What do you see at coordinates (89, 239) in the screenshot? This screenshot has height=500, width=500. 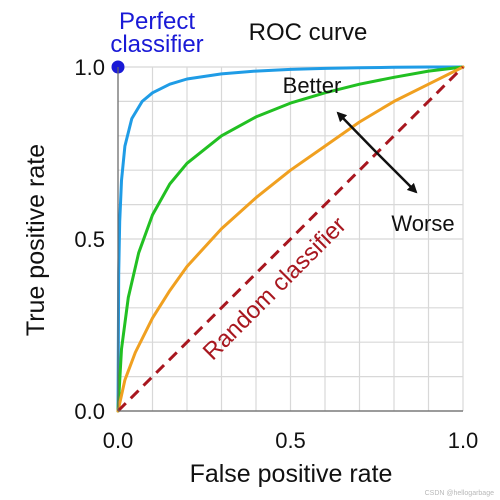 I see `y-tick-label: 0.5` at bounding box center [89, 239].